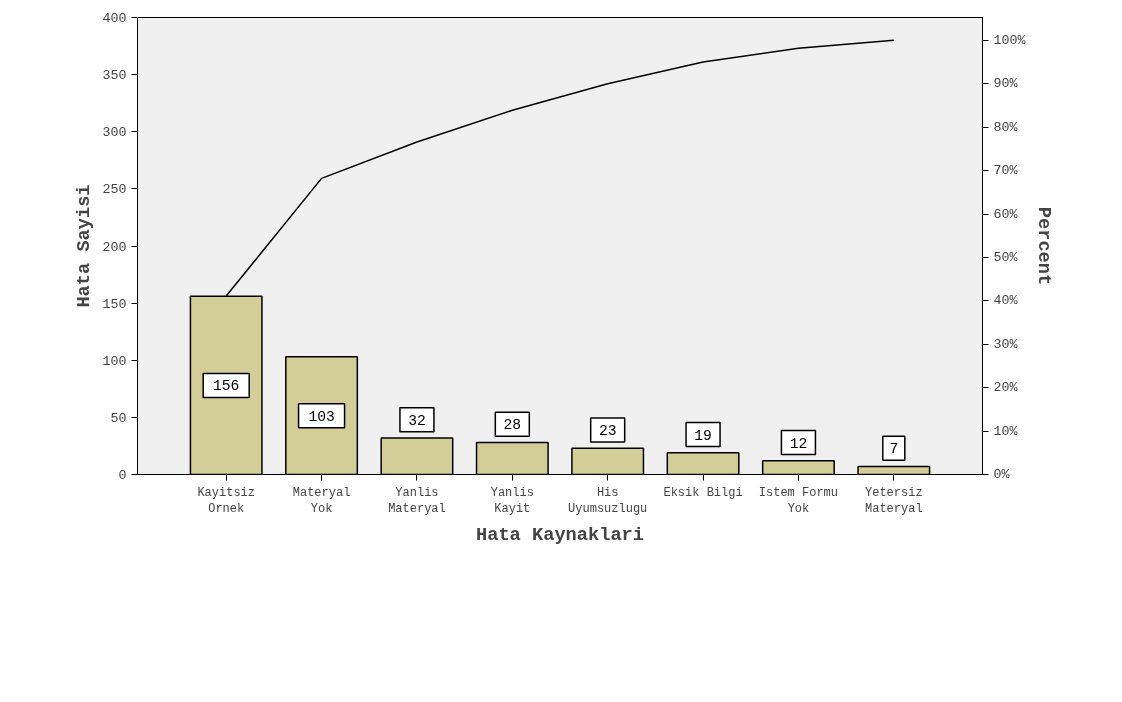 Image resolution: width=1122 pixels, height=702 pixels. Describe the element at coordinates (1005, 214) in the screenshot. I see `y2-tick-label: 60%` at that location.